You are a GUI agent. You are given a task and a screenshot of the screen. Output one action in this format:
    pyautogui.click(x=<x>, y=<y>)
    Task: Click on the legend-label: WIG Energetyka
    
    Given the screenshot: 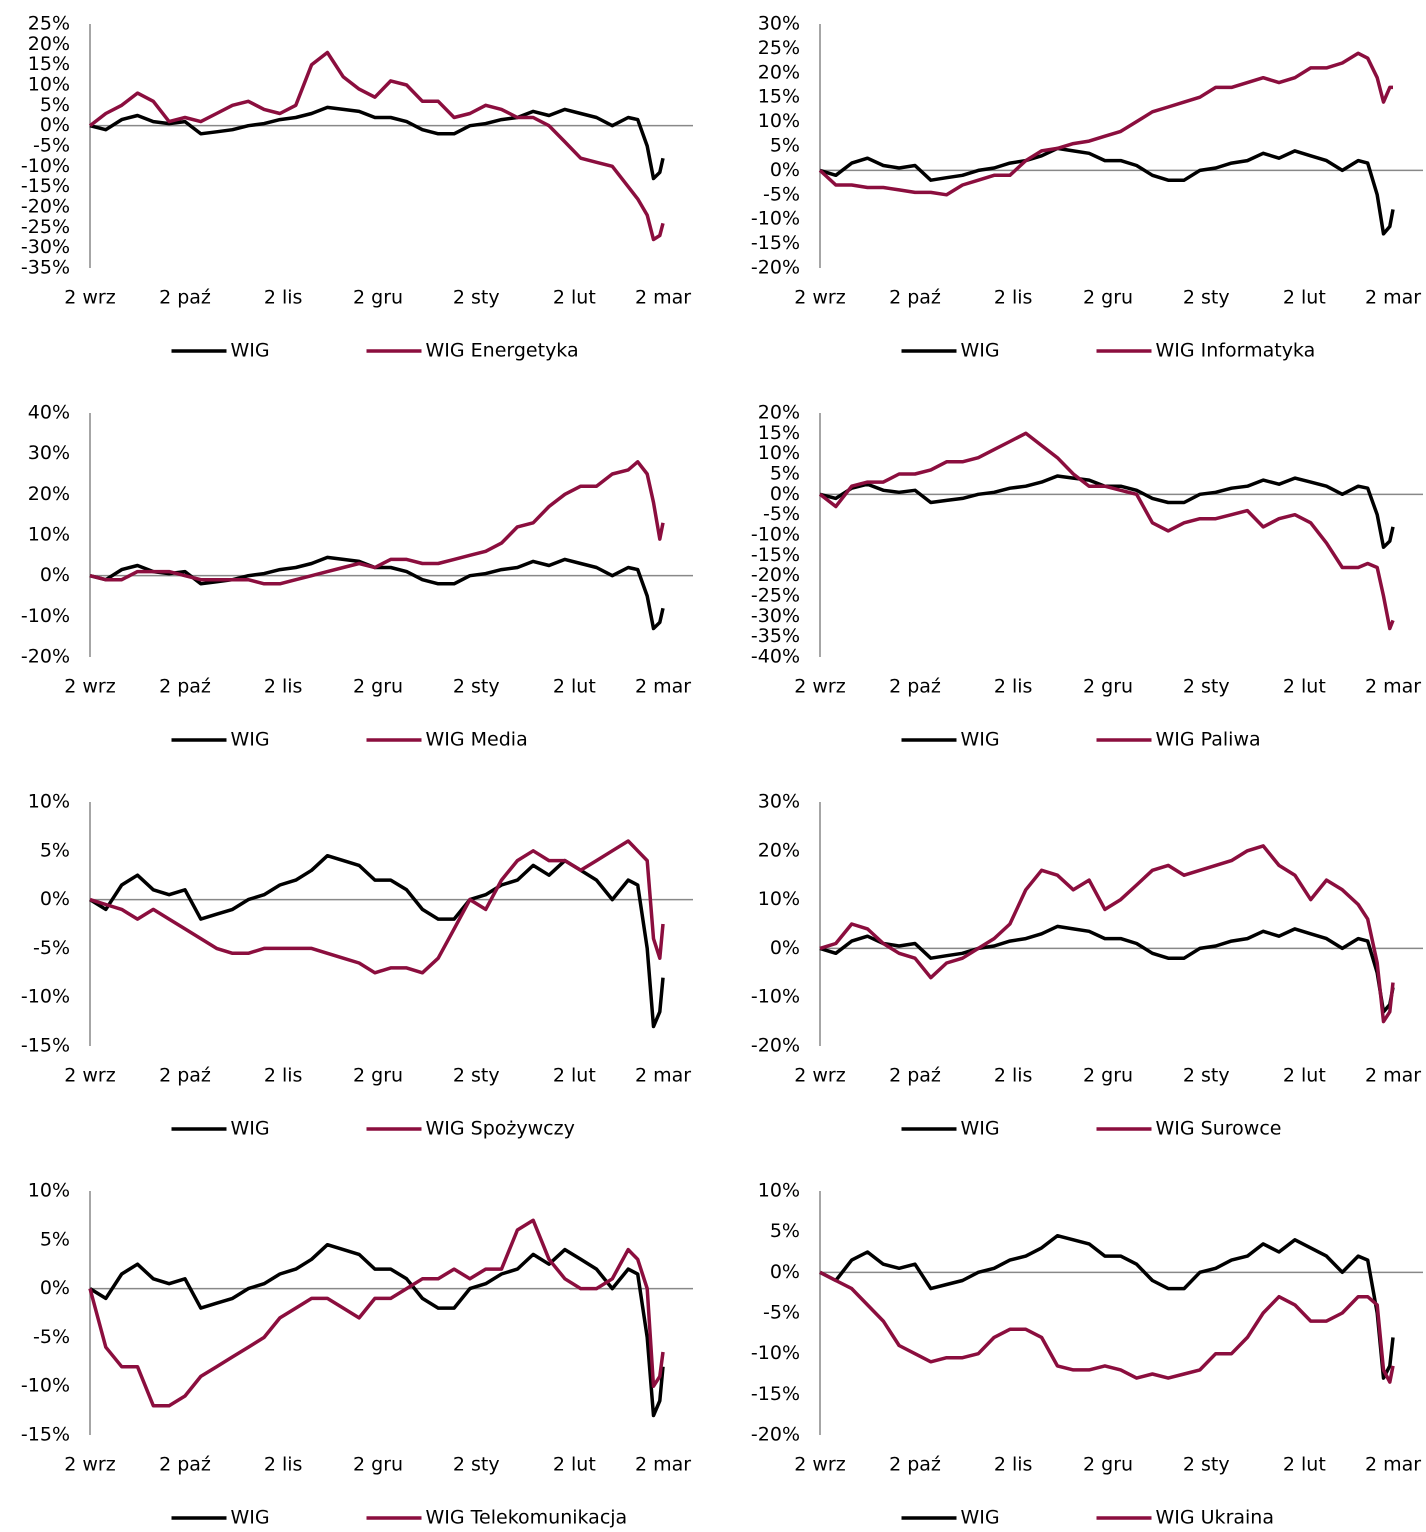 What is the action you would take?
    pyautogui.click(x=502, y=351)
    